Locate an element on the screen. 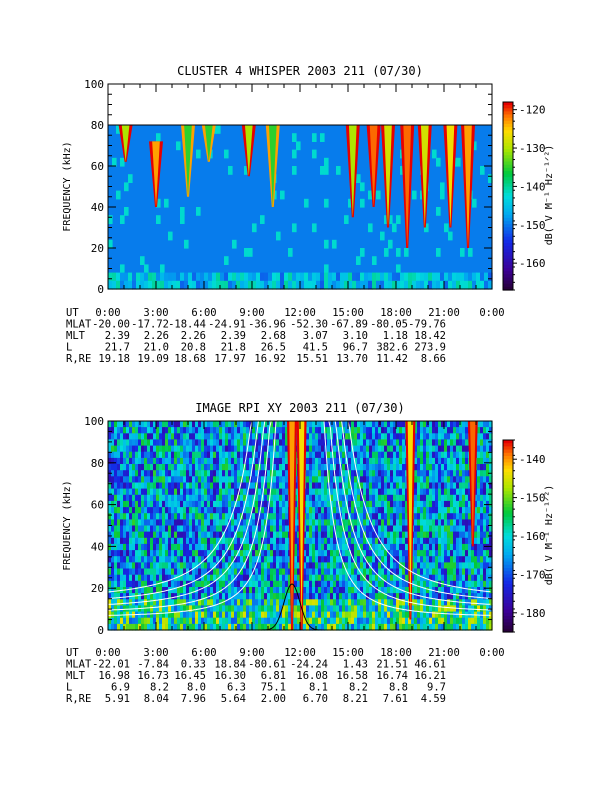  burst is located at coordinates (248, 151).